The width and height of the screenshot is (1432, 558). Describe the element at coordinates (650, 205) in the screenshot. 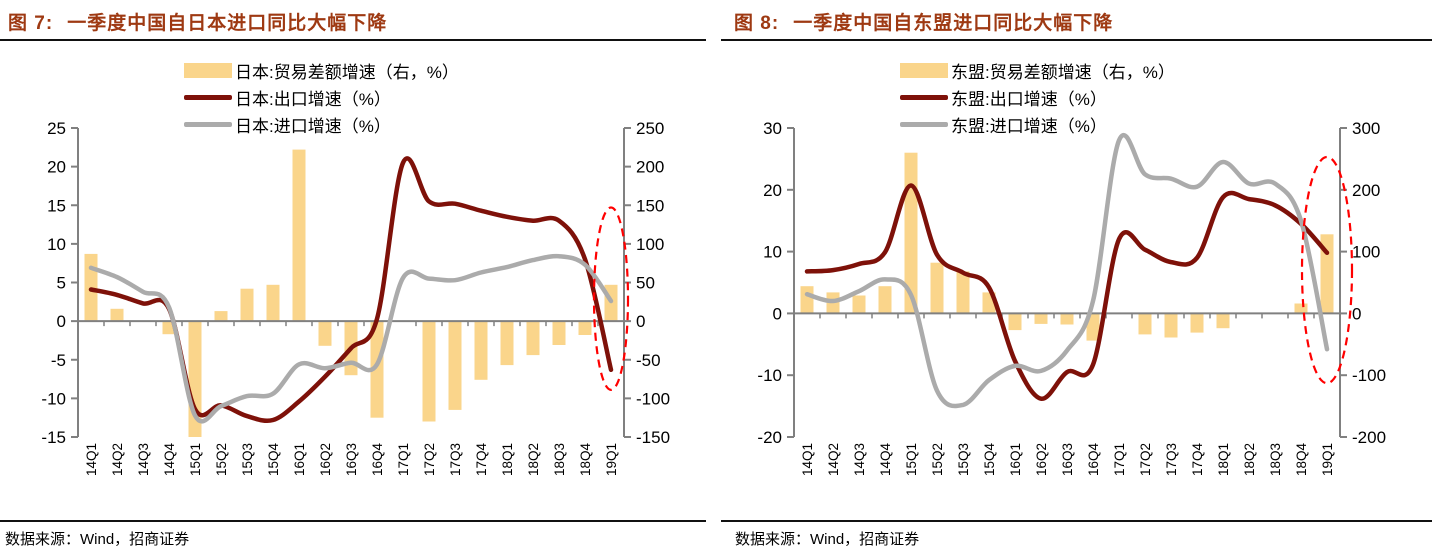

I see `svg-text: 150` at that location.